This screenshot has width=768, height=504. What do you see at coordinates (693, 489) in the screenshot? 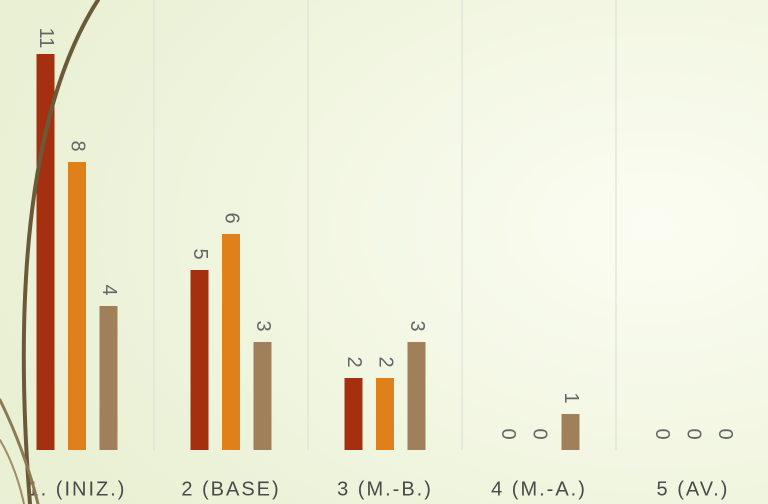
I see `x-tick-label: 5 (AV.)` at bounding box center [693, 489].